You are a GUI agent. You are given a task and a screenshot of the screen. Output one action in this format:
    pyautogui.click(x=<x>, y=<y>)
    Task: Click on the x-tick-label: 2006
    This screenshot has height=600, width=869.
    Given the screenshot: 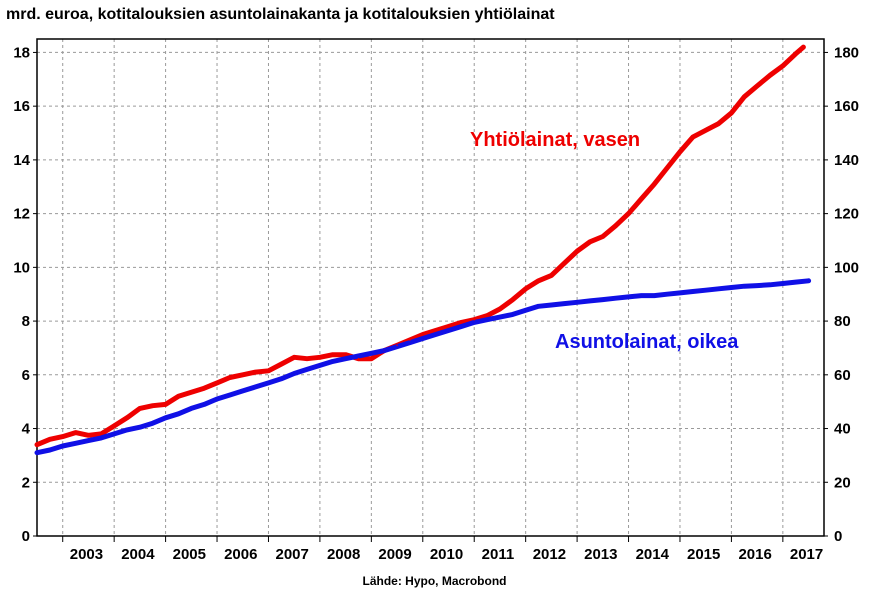 What is the action you would take?
    pyautogui.click(x=240, y=554)
    